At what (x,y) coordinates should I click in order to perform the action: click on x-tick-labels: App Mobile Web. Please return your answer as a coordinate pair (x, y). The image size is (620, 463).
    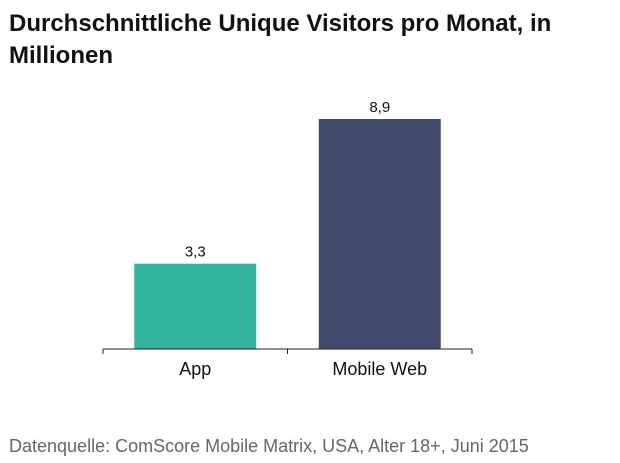
    Looking at the image, I should click on (303, 369).